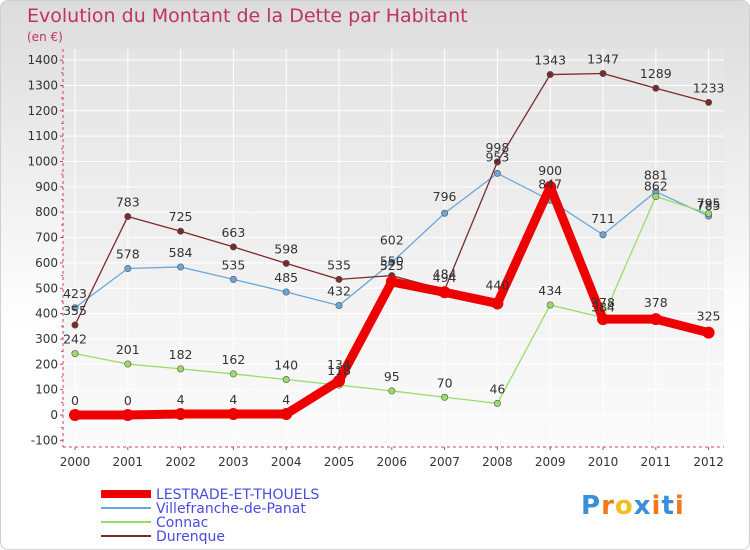 This screenshot has width=750, height=550. What do you see at coordinates (591, 506) in the screenshot?
I see `logo-letter: P` at bounding box center [591, 506].